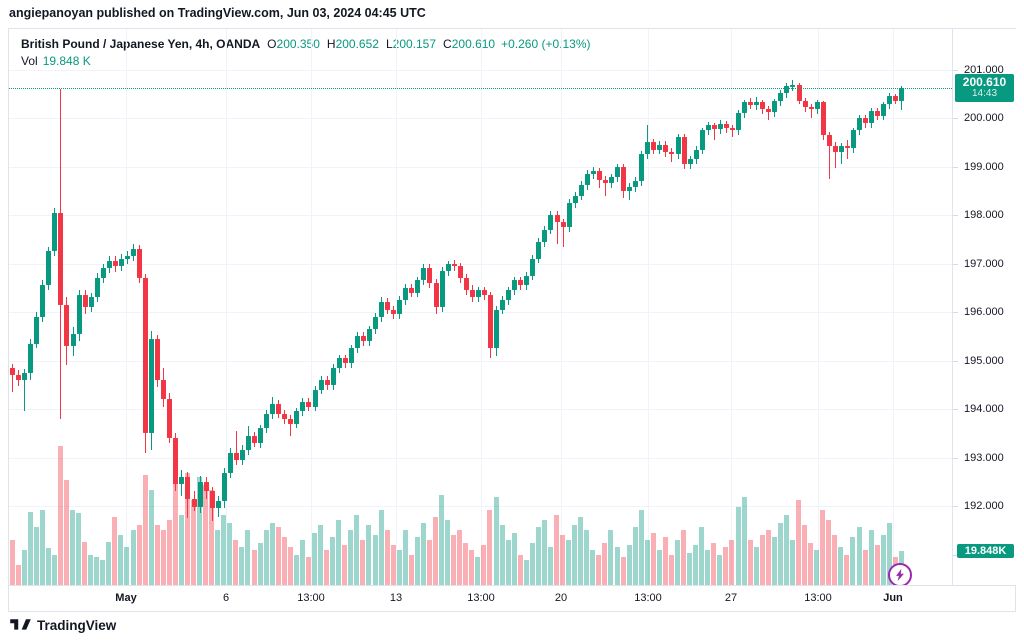 The image size is (1024, 643). What do you see at coordinates (480, 70) in the screenshot?
I see `horizontal-gridline` at bounding box center [480, 70].